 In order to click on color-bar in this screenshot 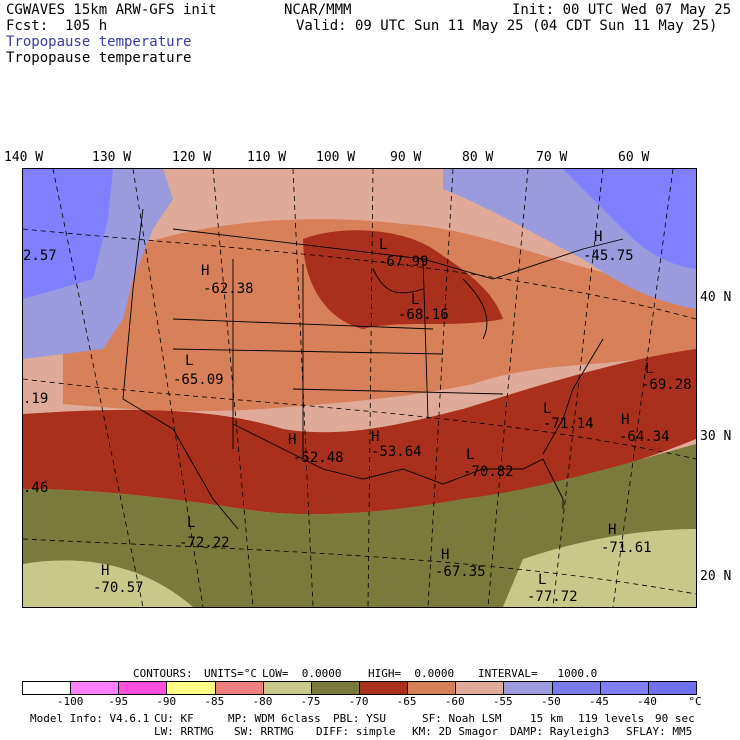, I will do `click(359, 688)`.